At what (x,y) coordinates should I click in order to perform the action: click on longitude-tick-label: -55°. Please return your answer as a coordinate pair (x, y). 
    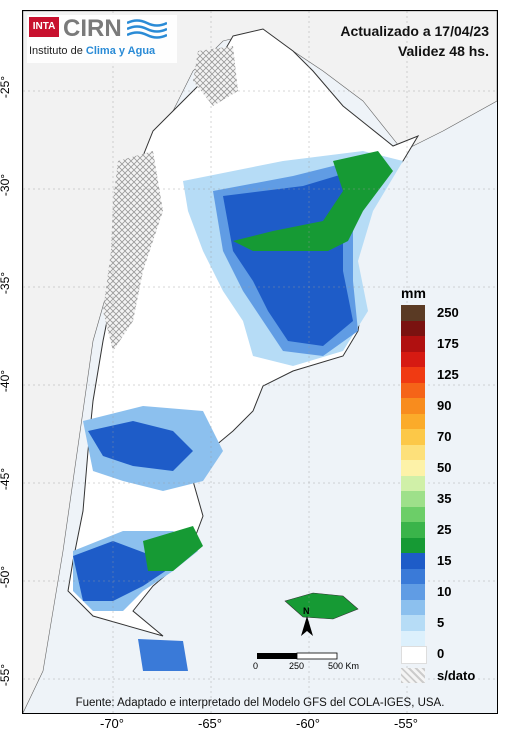
    Looking at the image, I should click on (406, 723).